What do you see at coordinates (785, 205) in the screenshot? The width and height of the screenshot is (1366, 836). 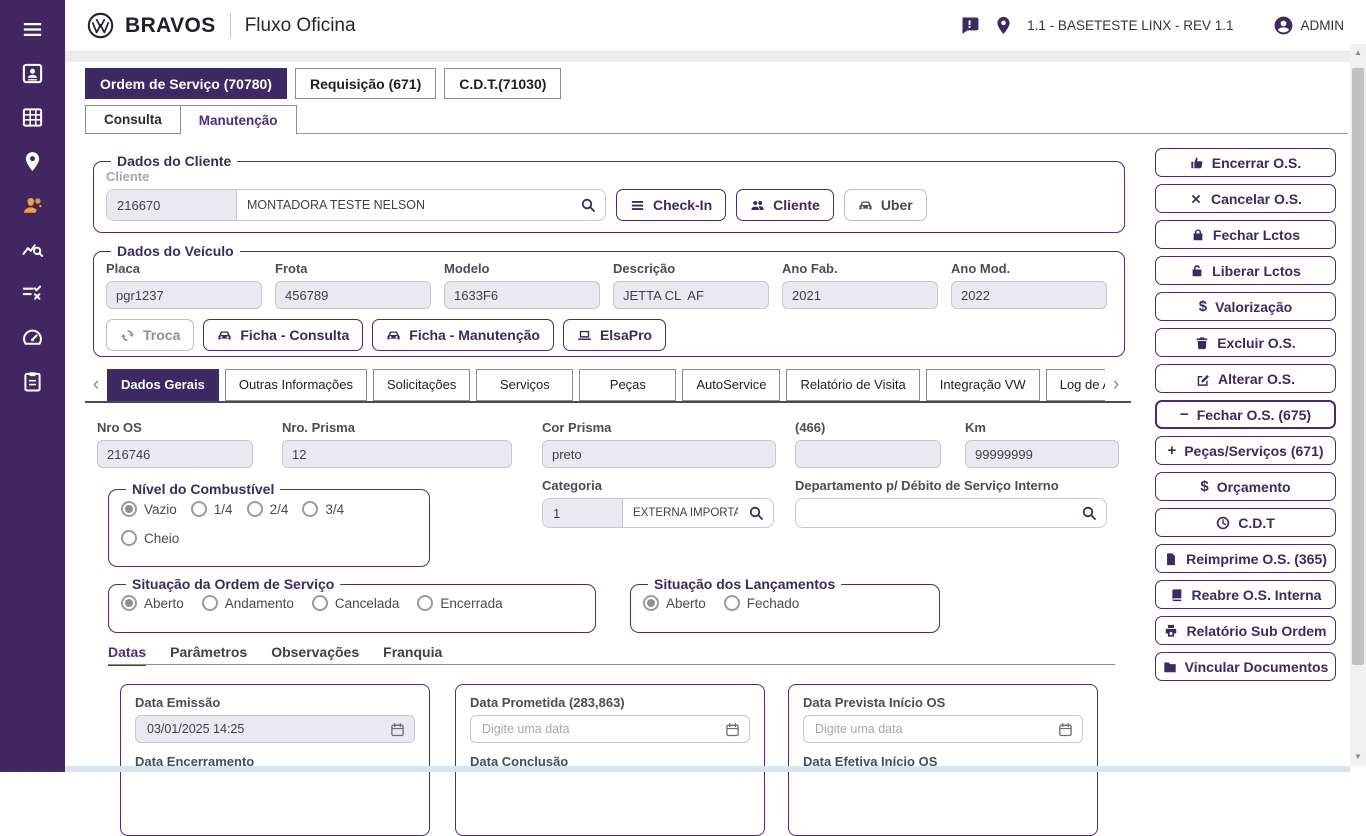 I see `cliente-button: Cliente` at bounding box center [785, 205].